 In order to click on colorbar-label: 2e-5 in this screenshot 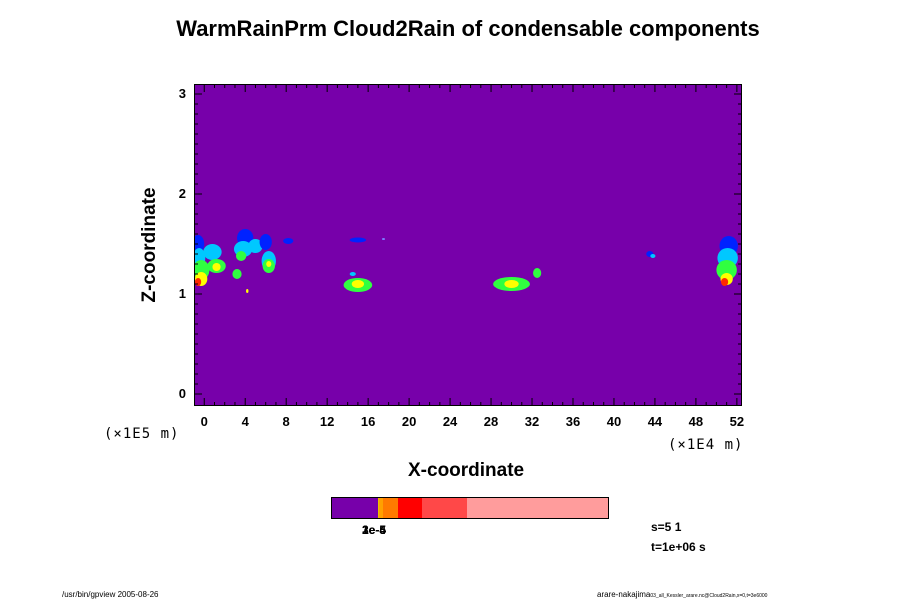, I will do `click(374, 530)`.